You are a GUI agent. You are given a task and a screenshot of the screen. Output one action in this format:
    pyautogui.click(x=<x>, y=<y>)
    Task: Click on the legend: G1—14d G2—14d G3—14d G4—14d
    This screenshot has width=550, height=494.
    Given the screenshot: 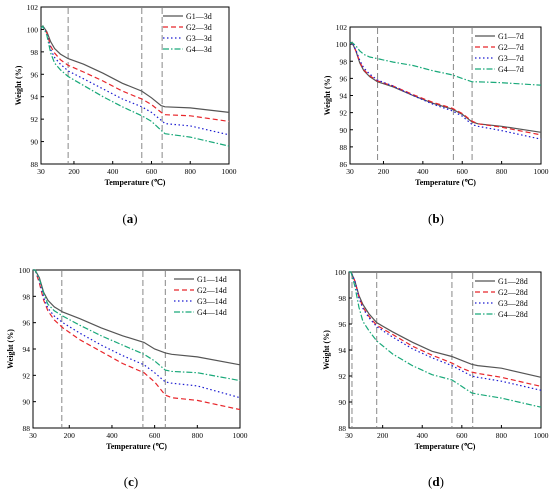 What is the action you would take?
    pyautogui.click(x=200, y=296)
    